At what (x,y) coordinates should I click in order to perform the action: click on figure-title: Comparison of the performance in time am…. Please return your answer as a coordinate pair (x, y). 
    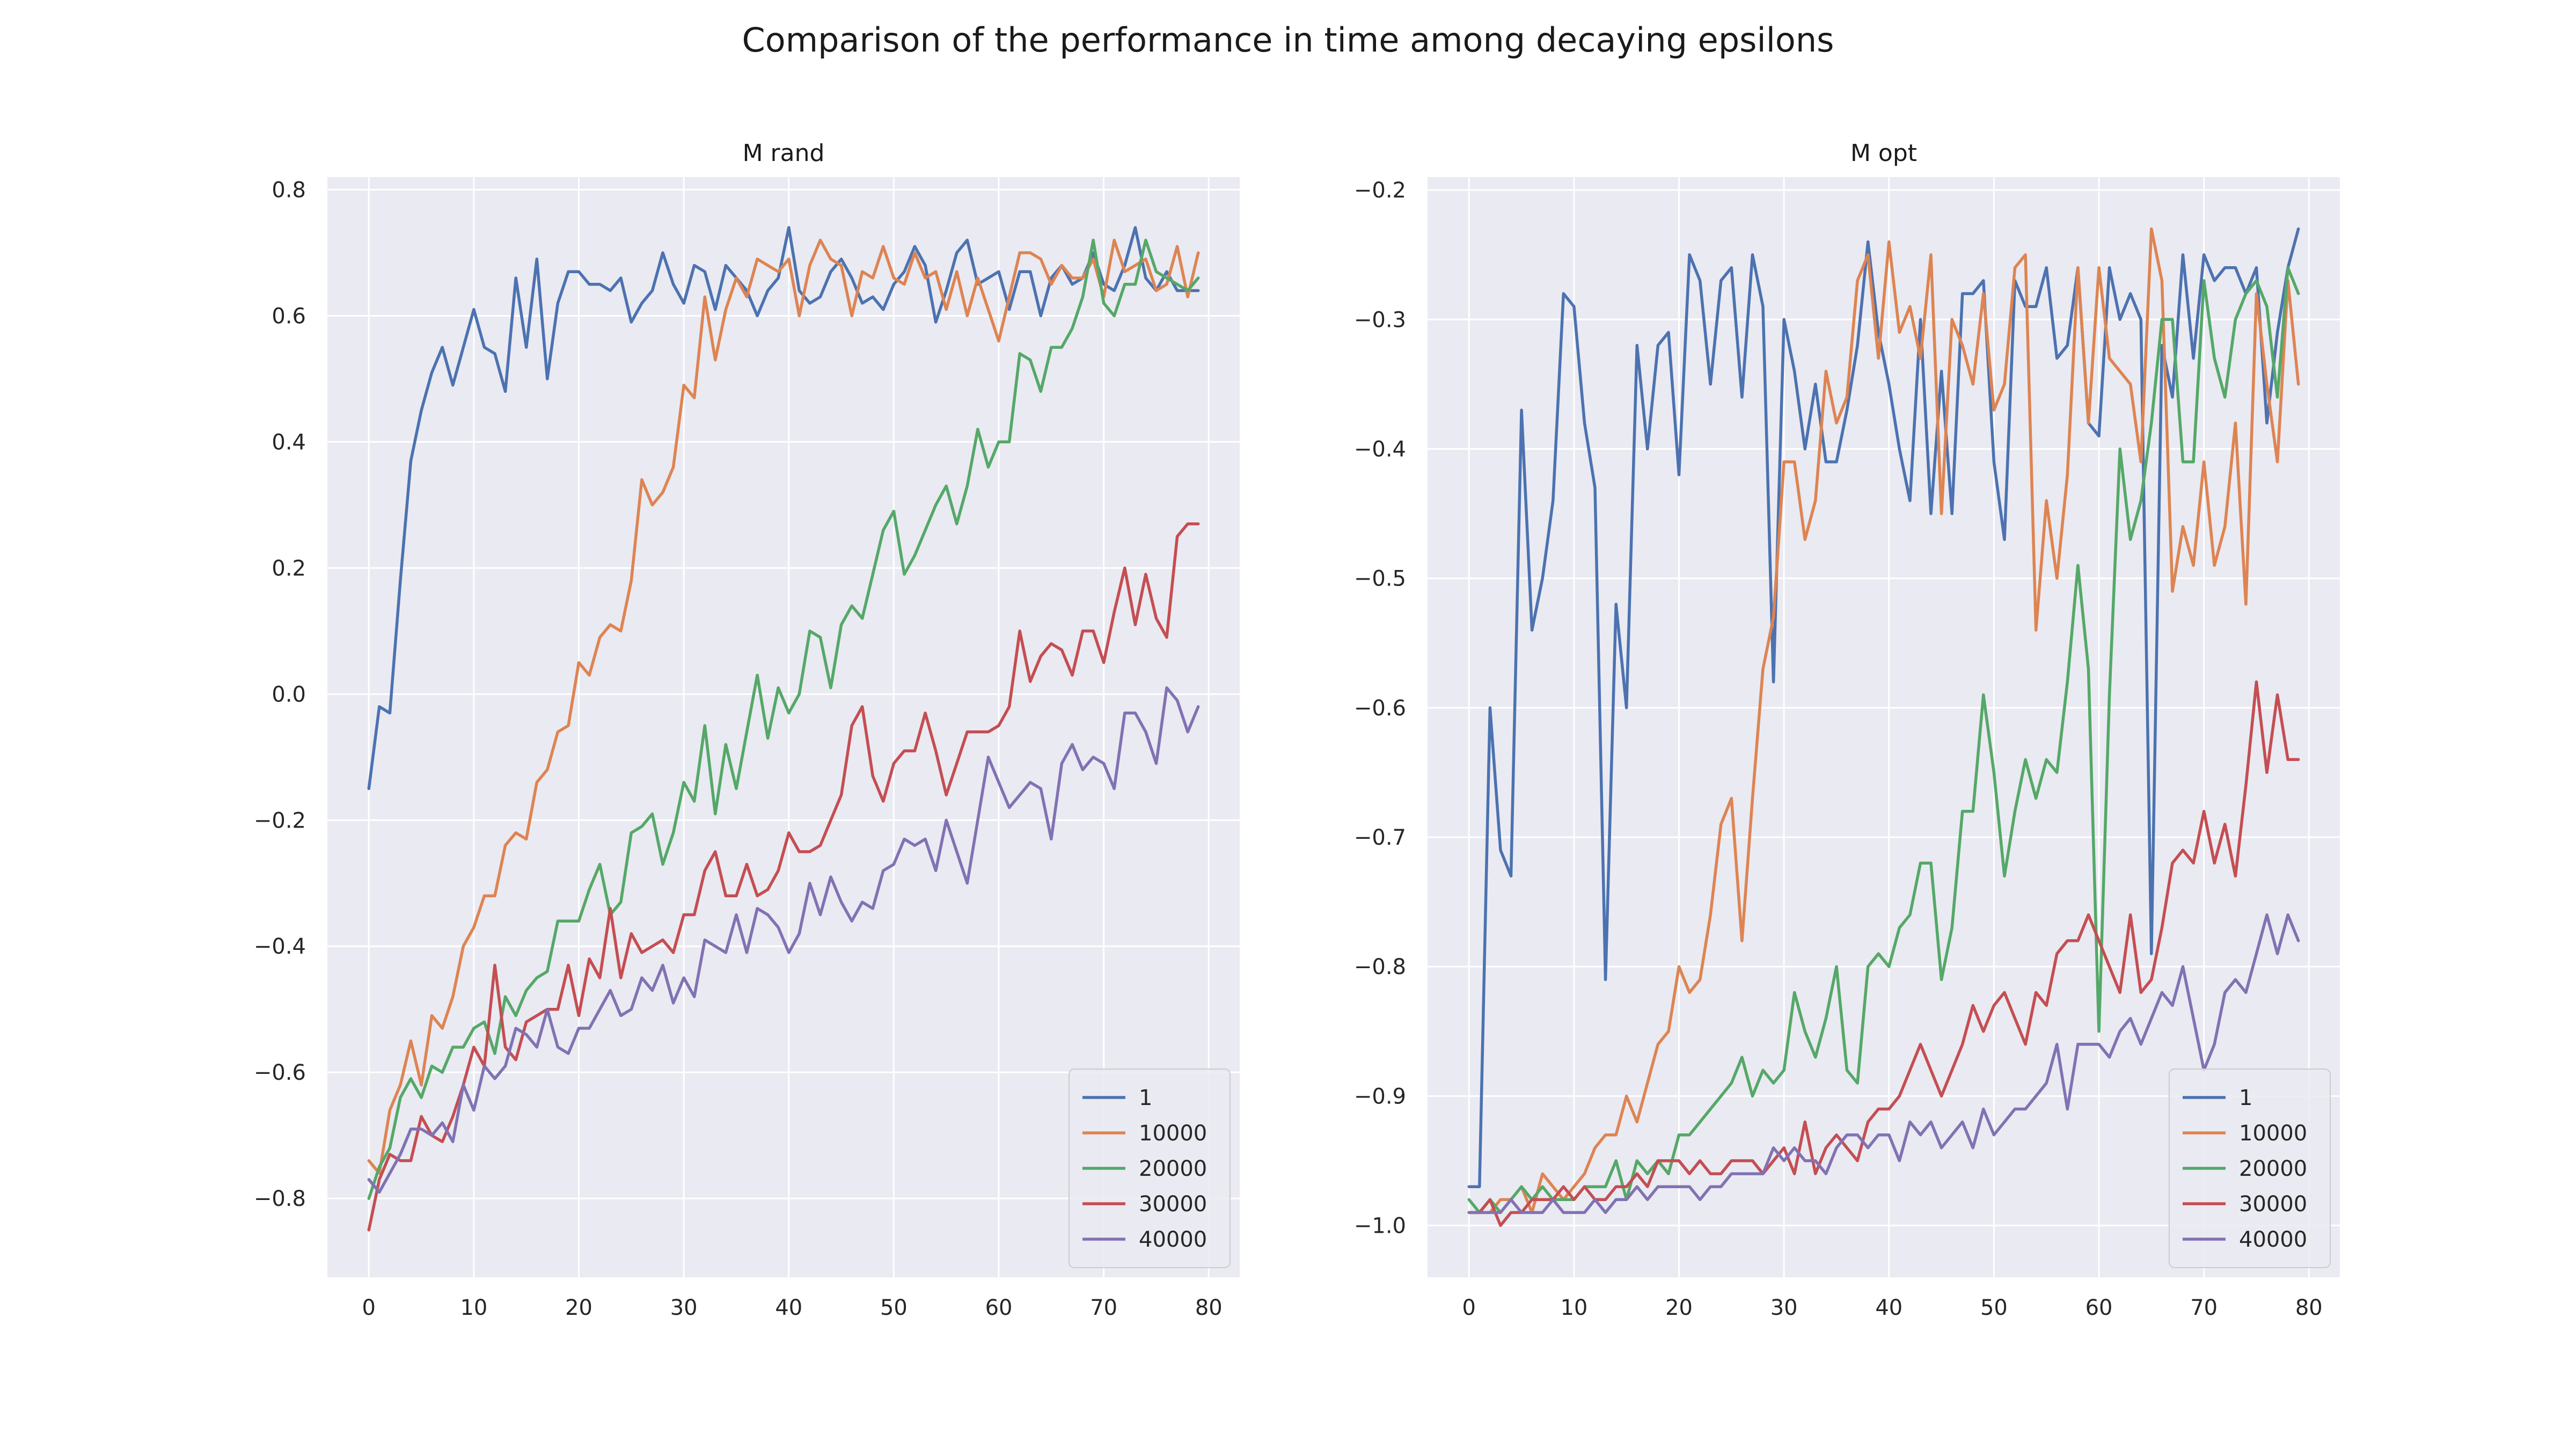
    Looking at the image, I should click on (1288, 40).